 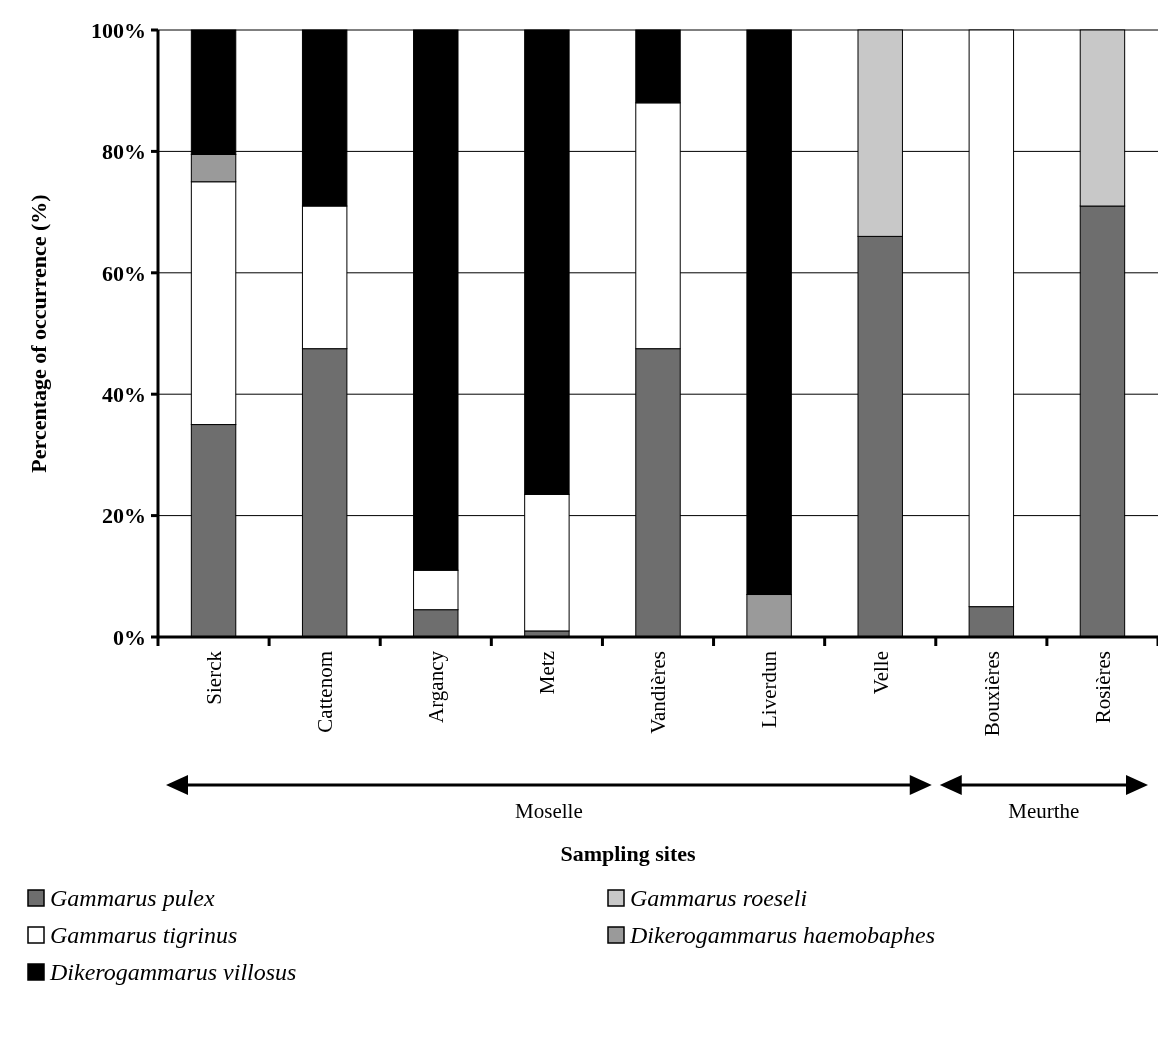 I want to click on y-tick-label: 40%, so click(x=124, y=394).